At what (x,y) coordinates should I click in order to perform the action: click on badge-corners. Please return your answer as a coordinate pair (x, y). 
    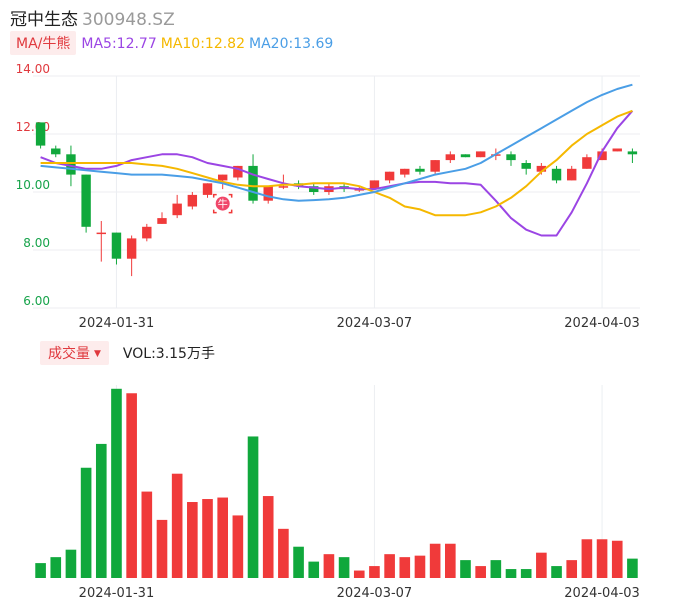
    Looking at the image, I should click on (222, 203).